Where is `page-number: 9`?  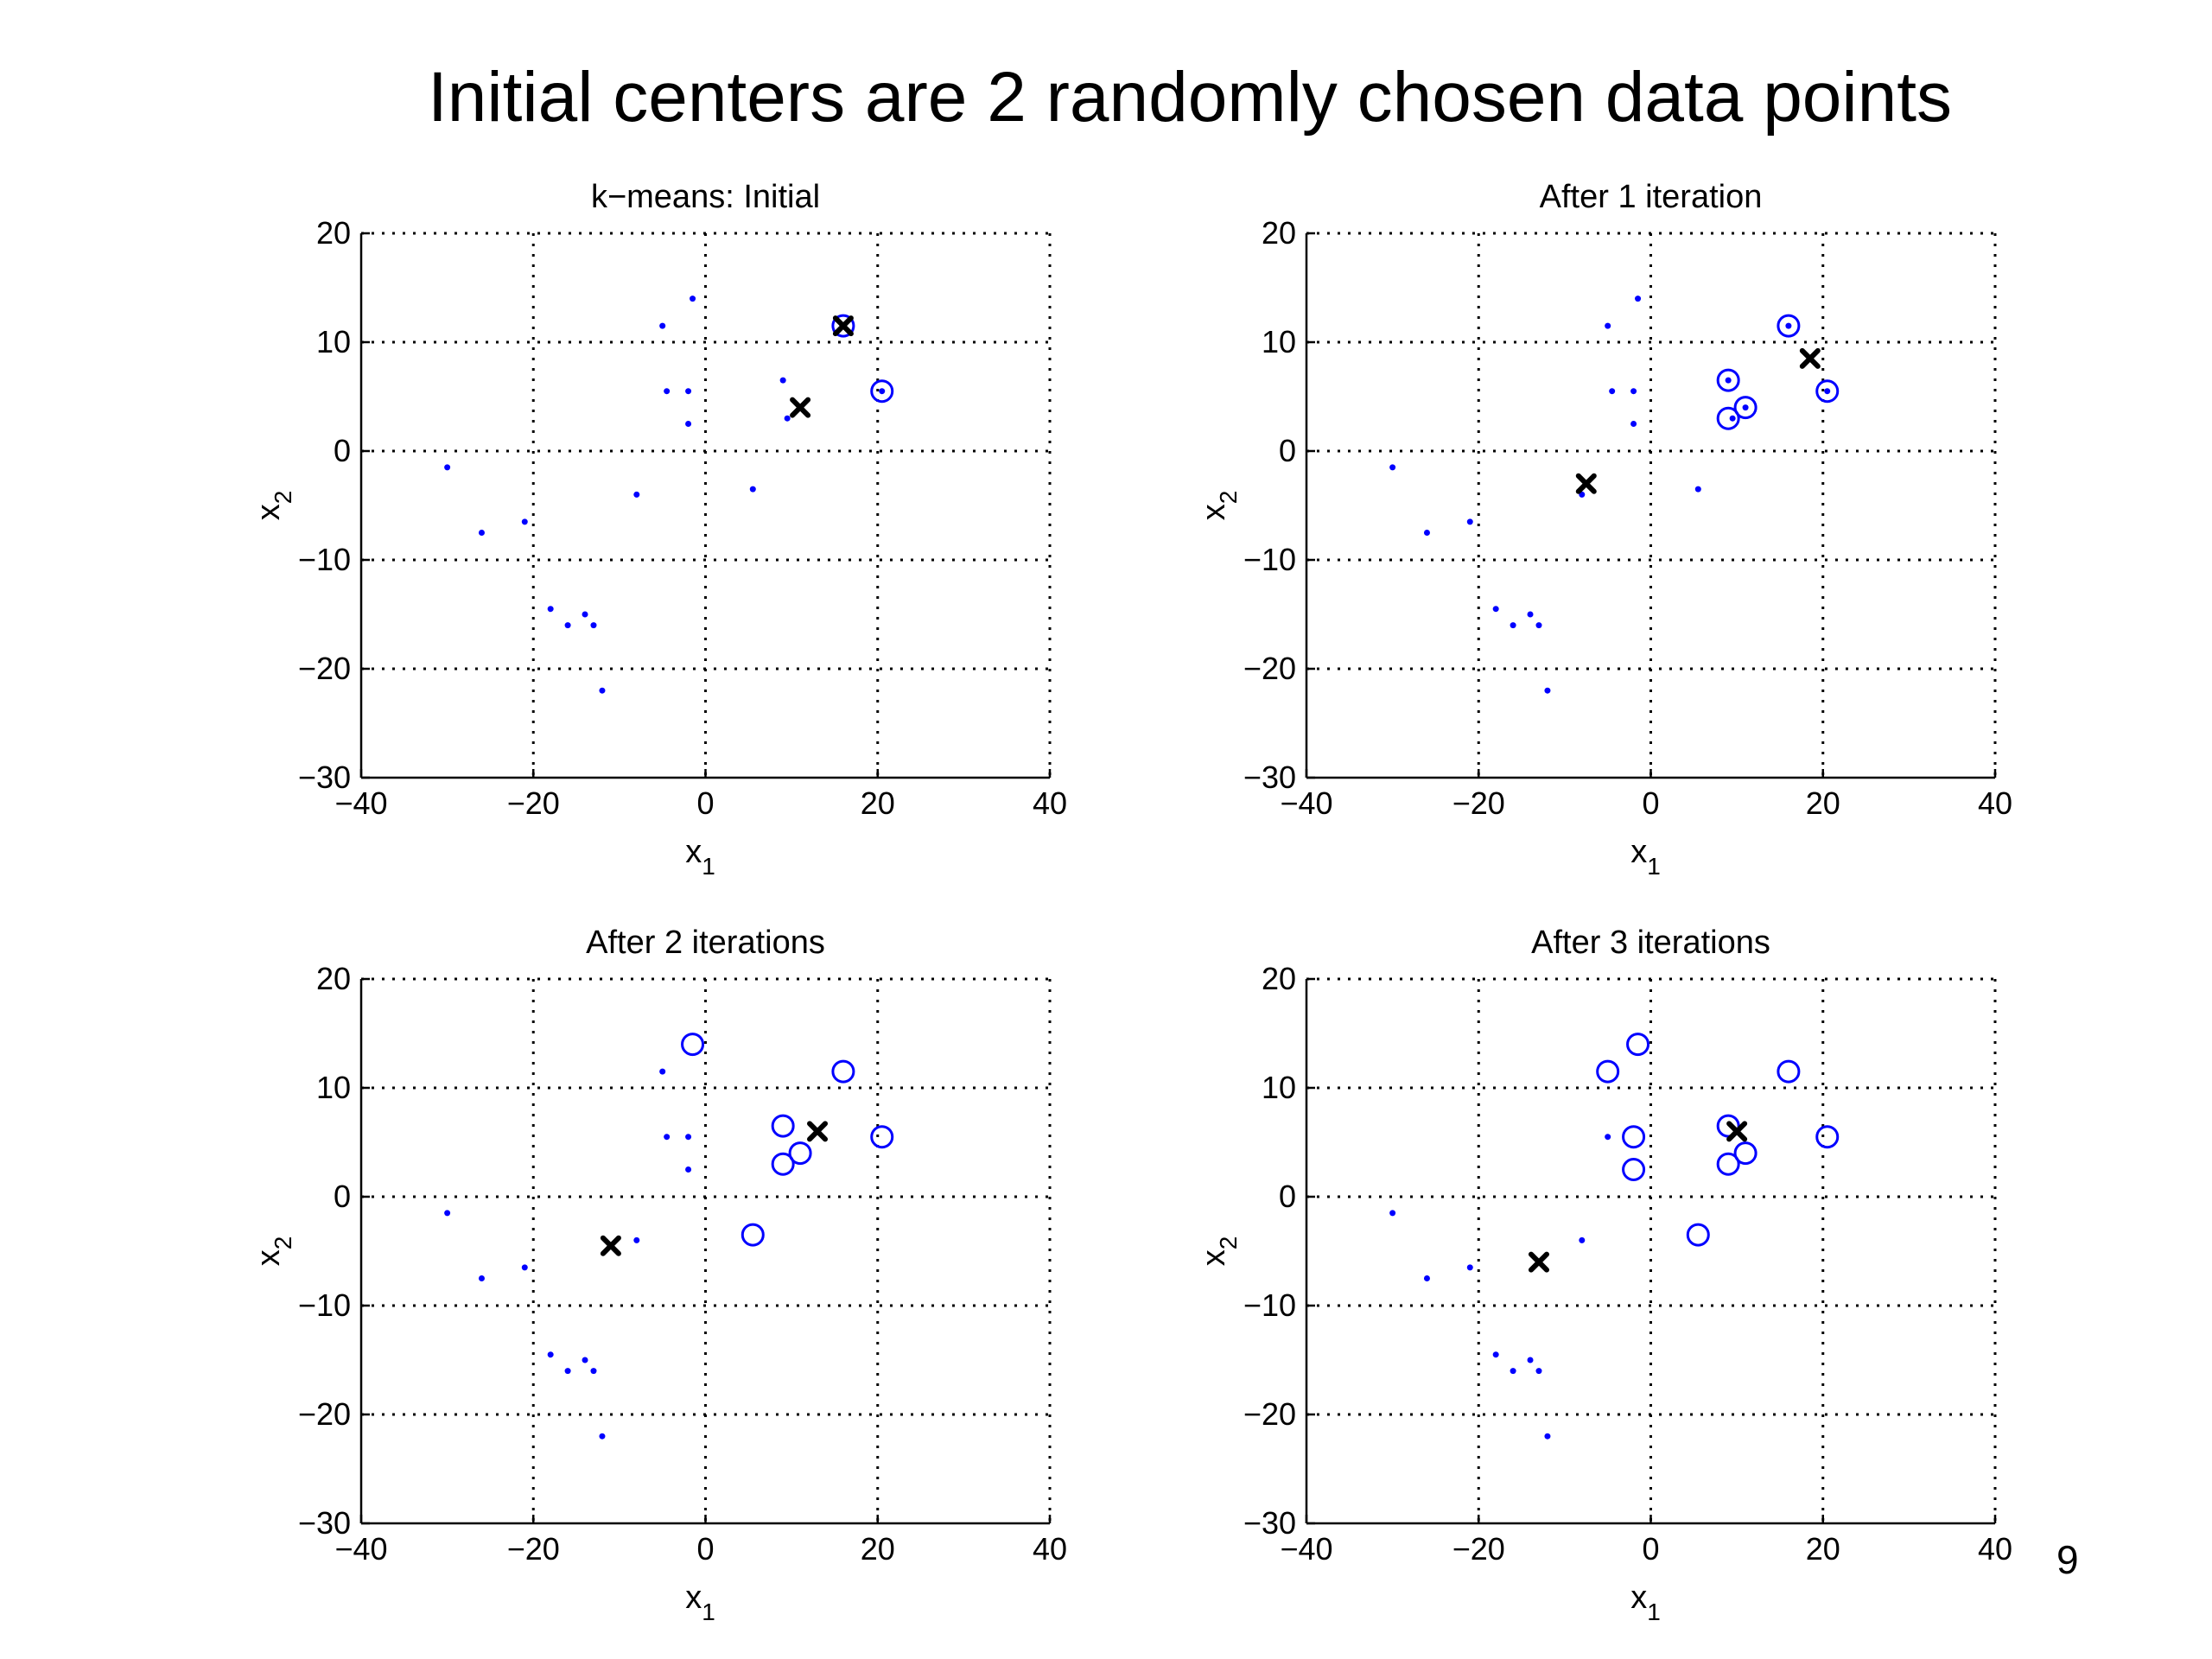 page-number: 9 is located at coordinates (2067, 1559).